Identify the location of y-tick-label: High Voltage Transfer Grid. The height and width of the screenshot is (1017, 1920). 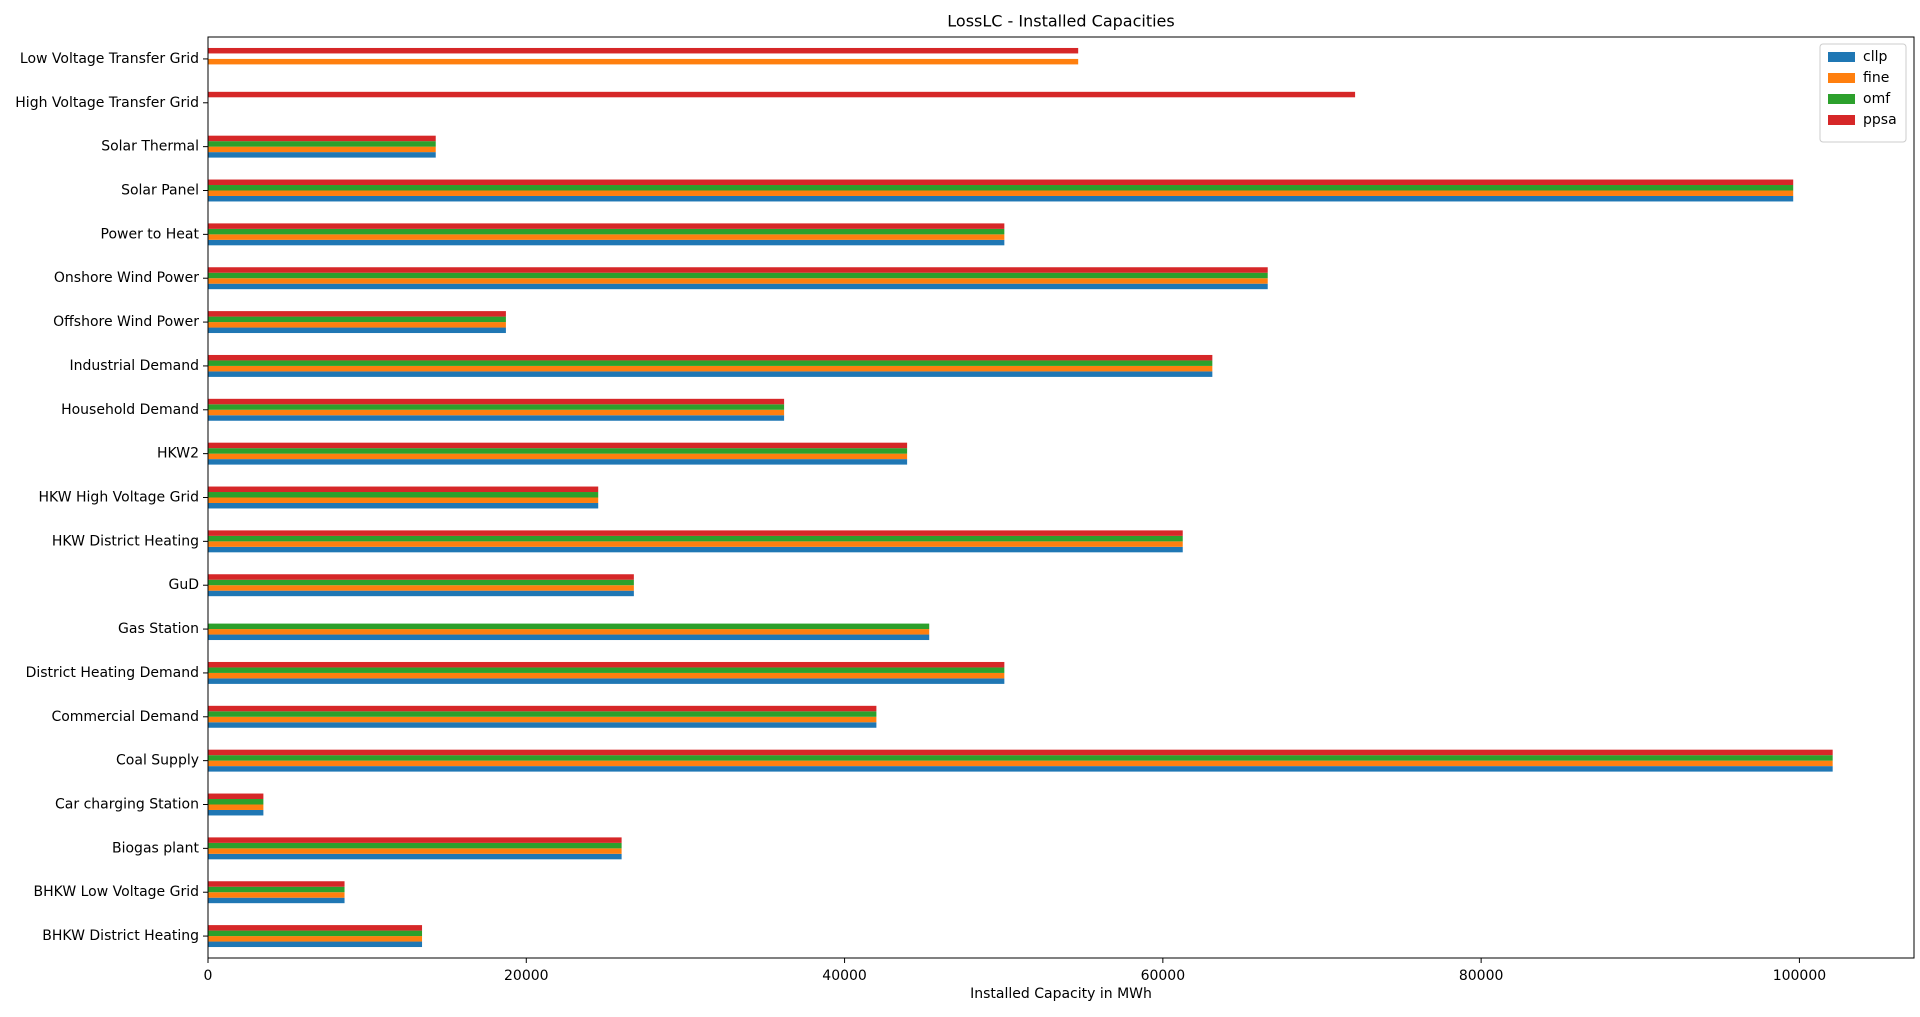
(107, 103).